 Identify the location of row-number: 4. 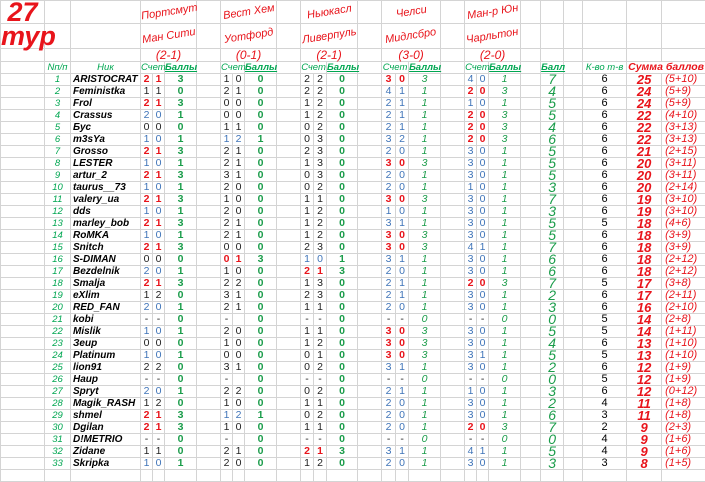
(58, 116).